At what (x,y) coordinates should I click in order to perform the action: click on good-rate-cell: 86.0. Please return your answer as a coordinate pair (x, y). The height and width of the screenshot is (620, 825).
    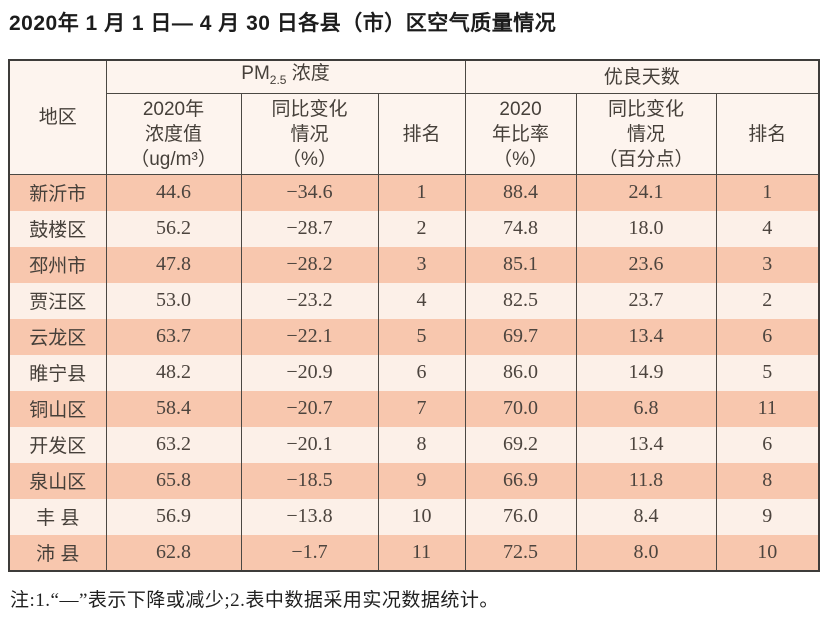
    Looking at the image, I should click on (520, 372).